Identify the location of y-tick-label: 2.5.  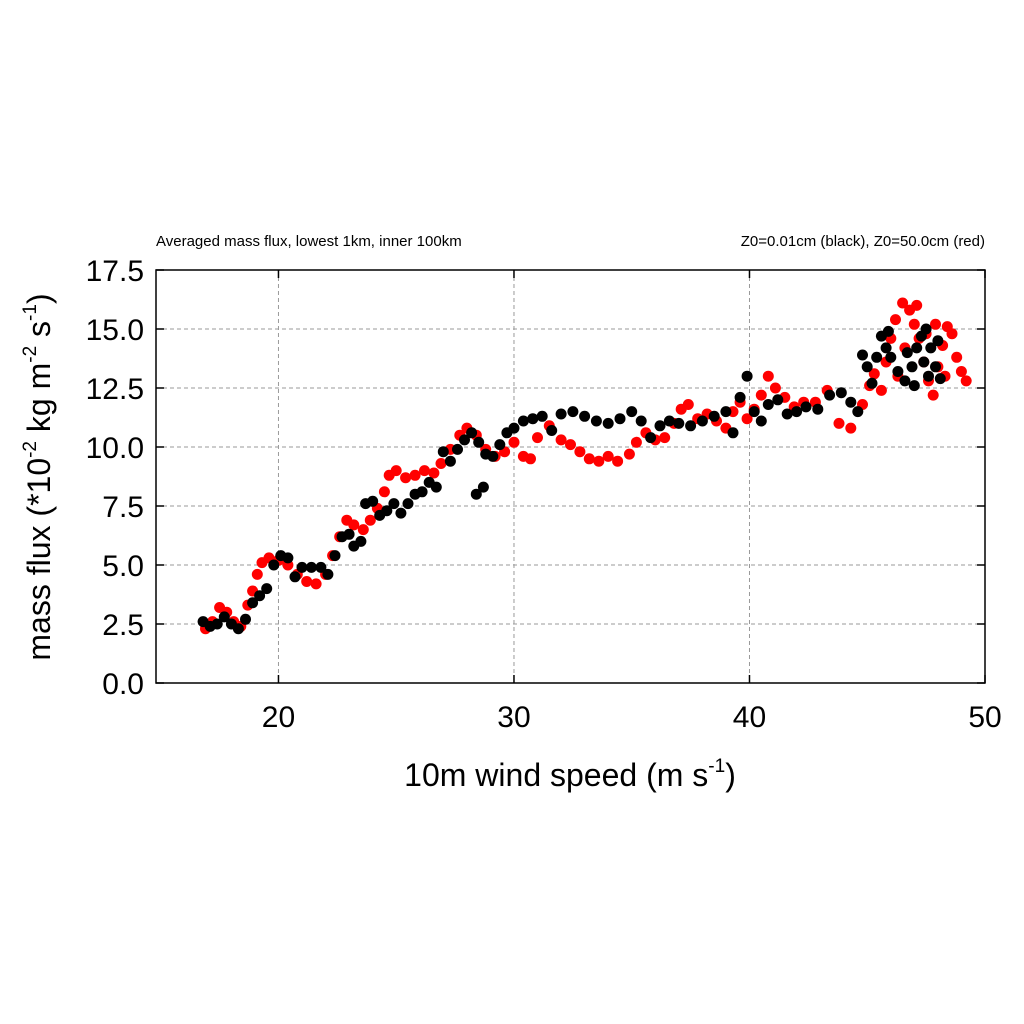
(123, 625).